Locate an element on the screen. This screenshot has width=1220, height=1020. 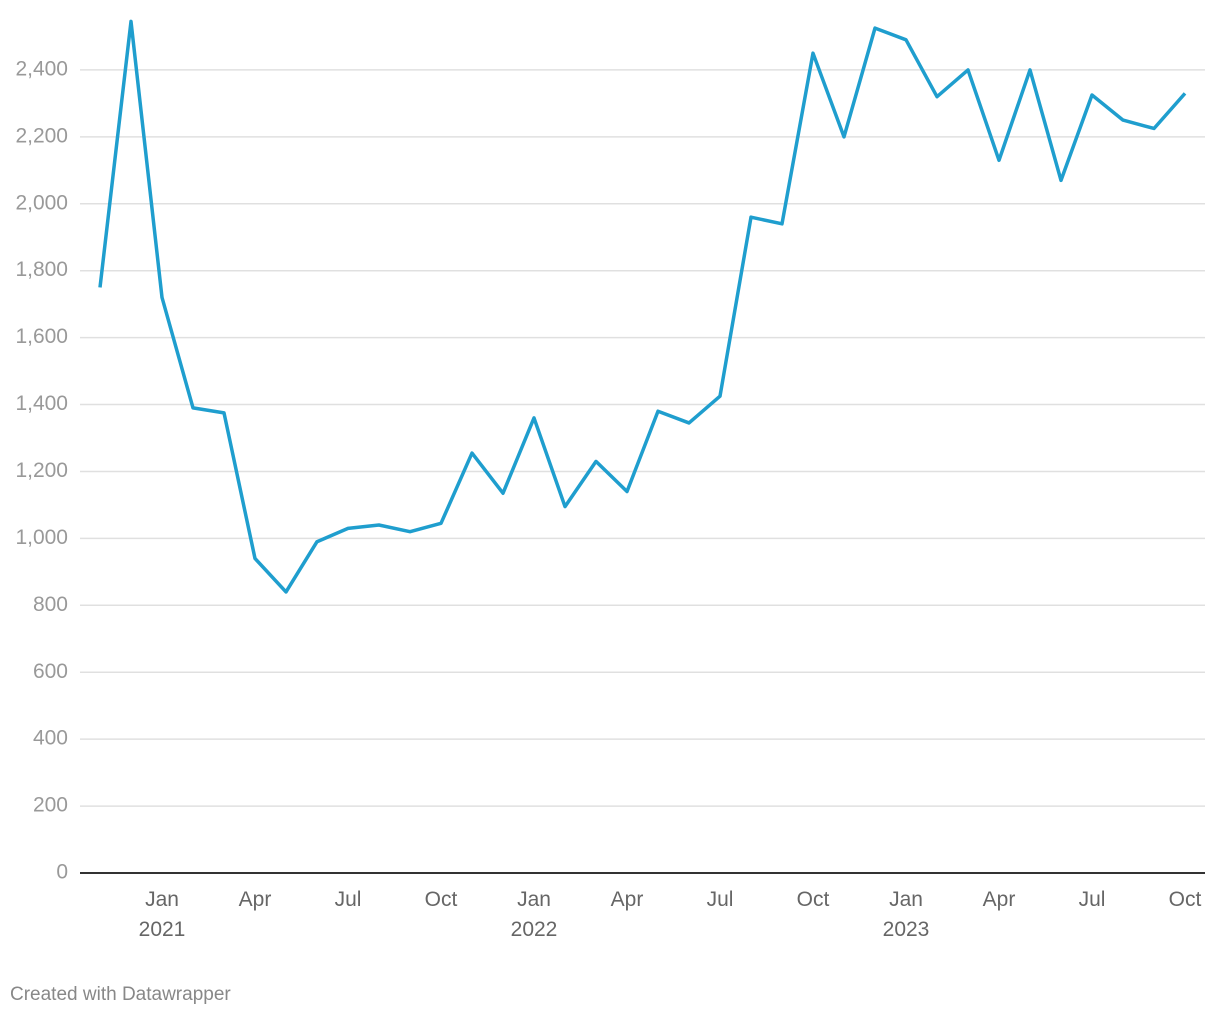
y-tick-label: 2,200 is located at coordinates (41, 135).